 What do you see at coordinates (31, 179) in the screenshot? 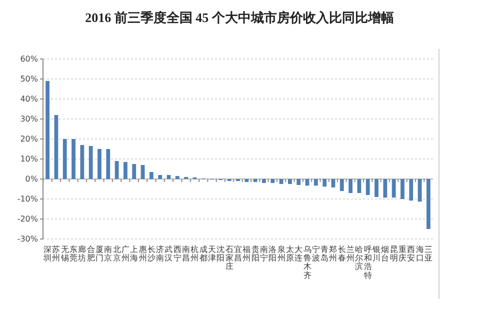
I see `y-tick-label: 0%` at bounding box center [31, 179].